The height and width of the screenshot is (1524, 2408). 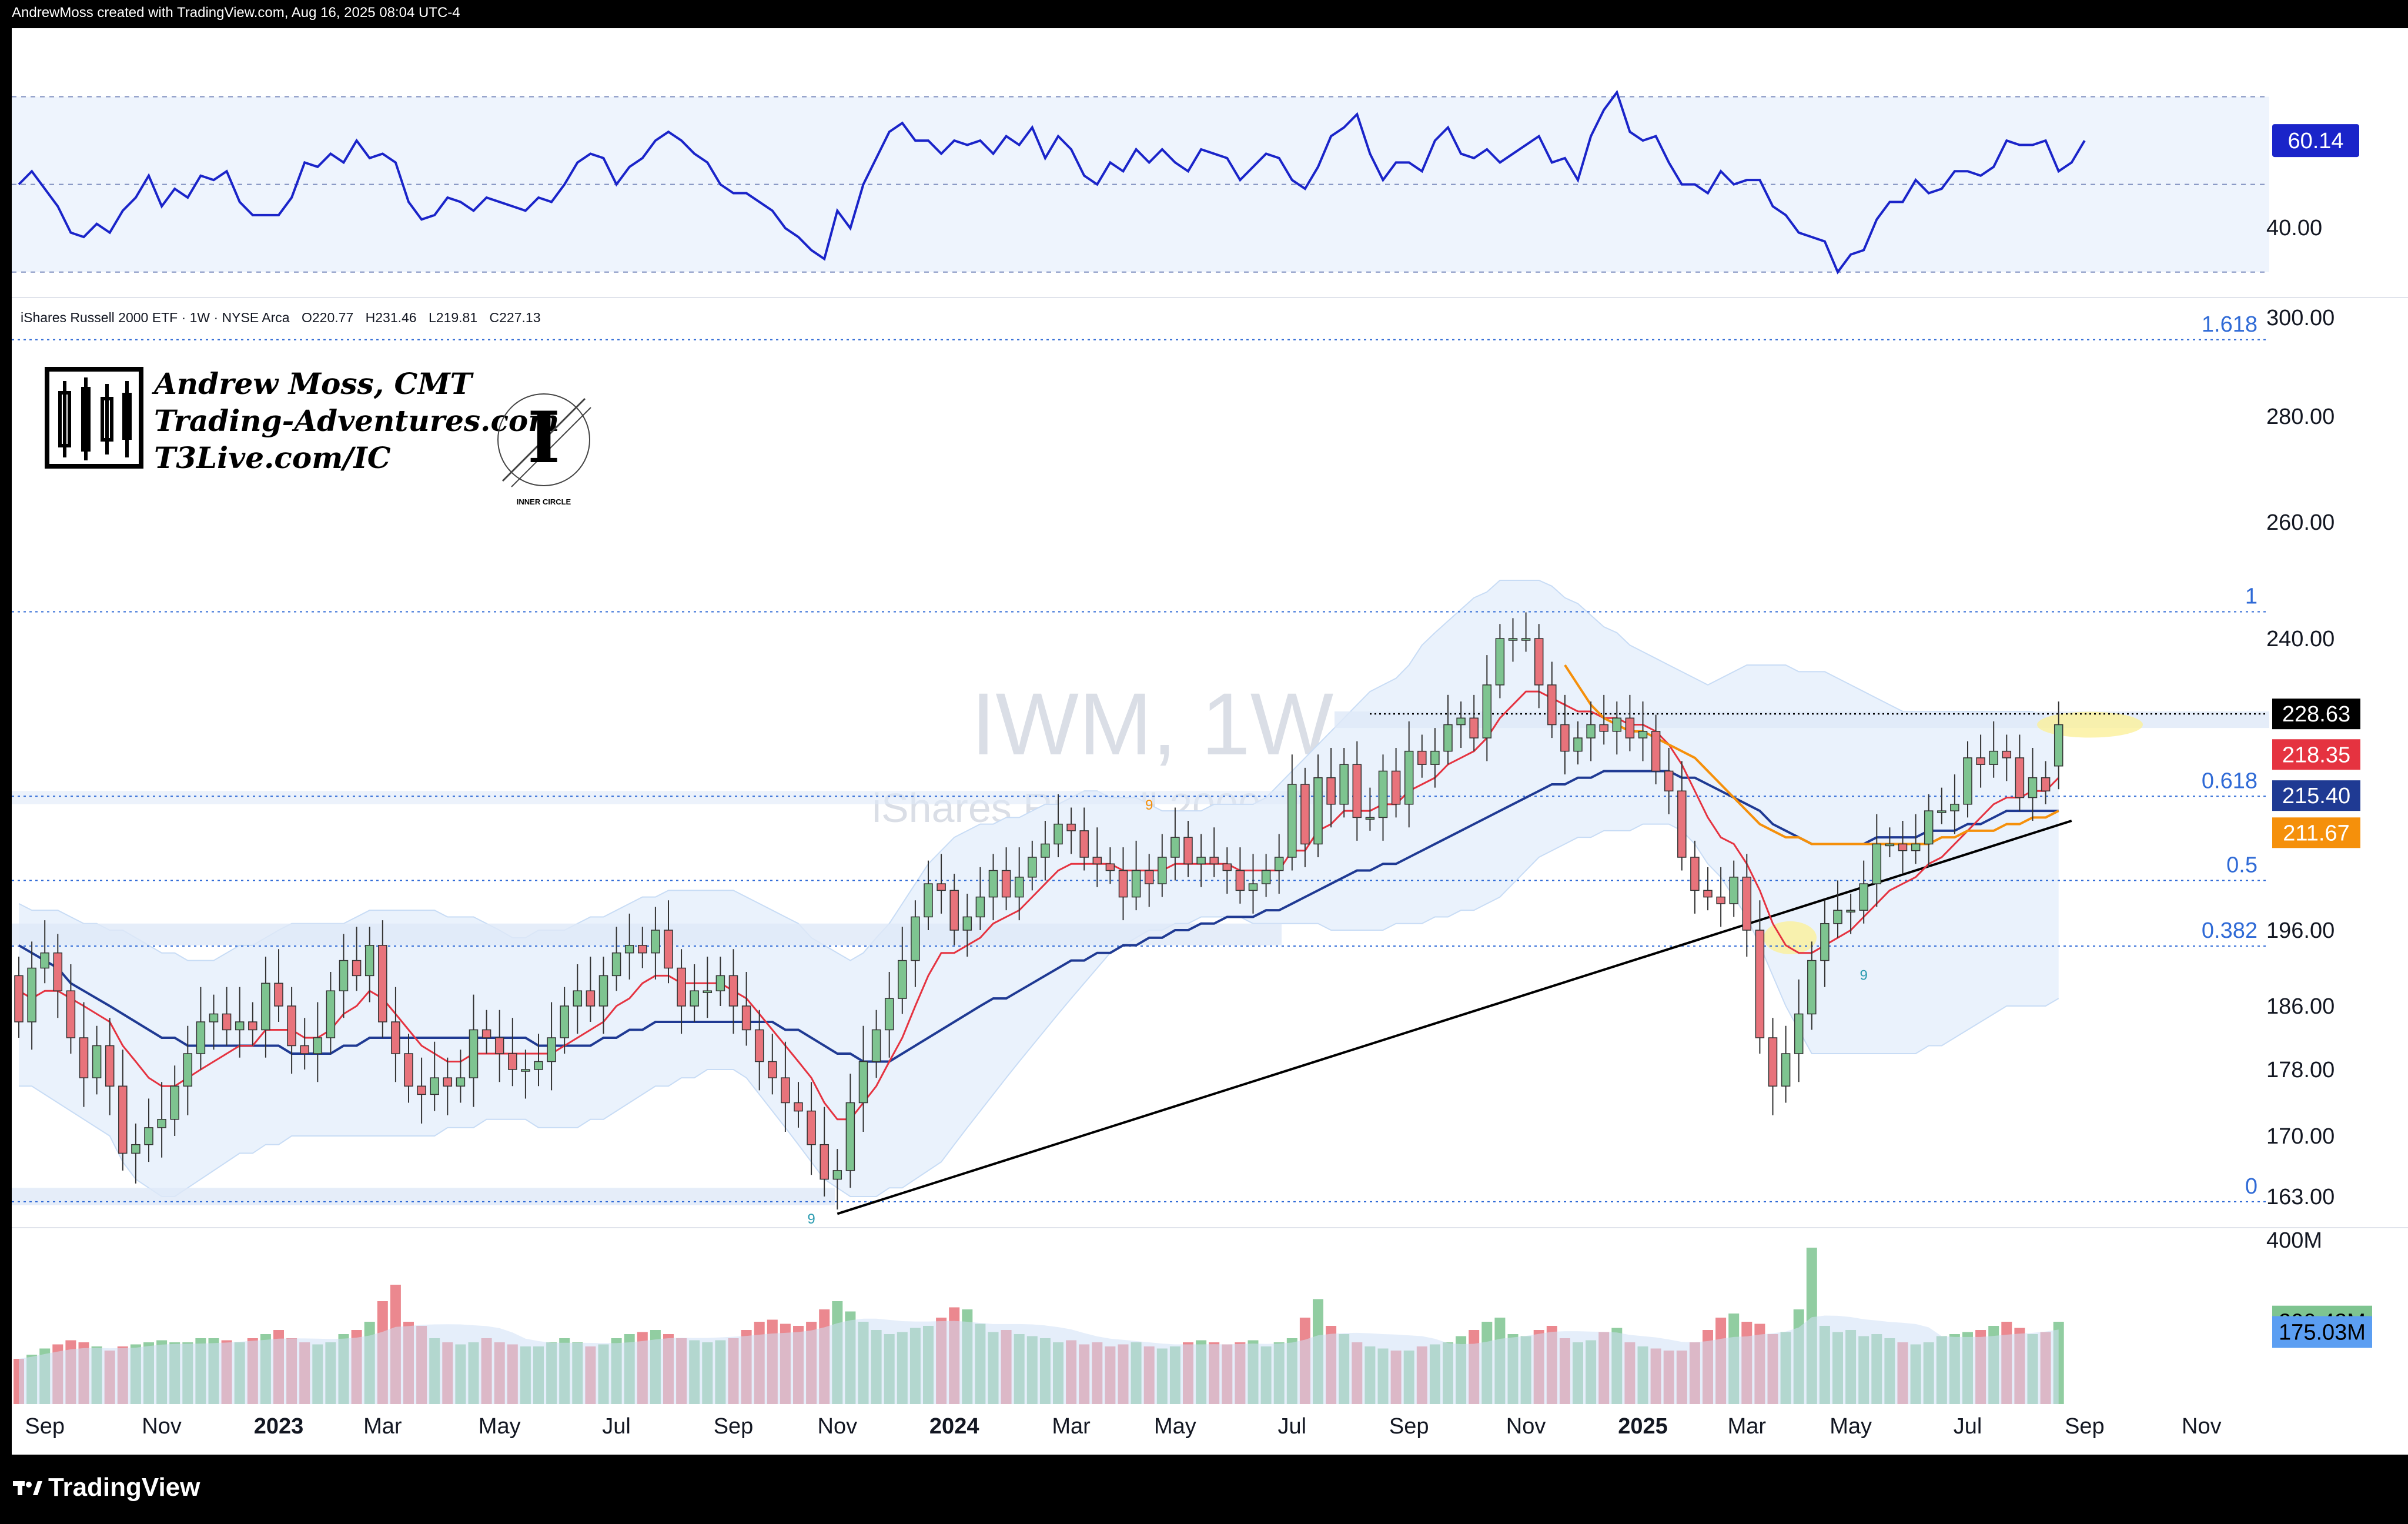 What do you see at coordinates (1185, 182) in the screenshot?
I see `rsi-panel: 40.00 60.14` at bounding box center [1185, 182].